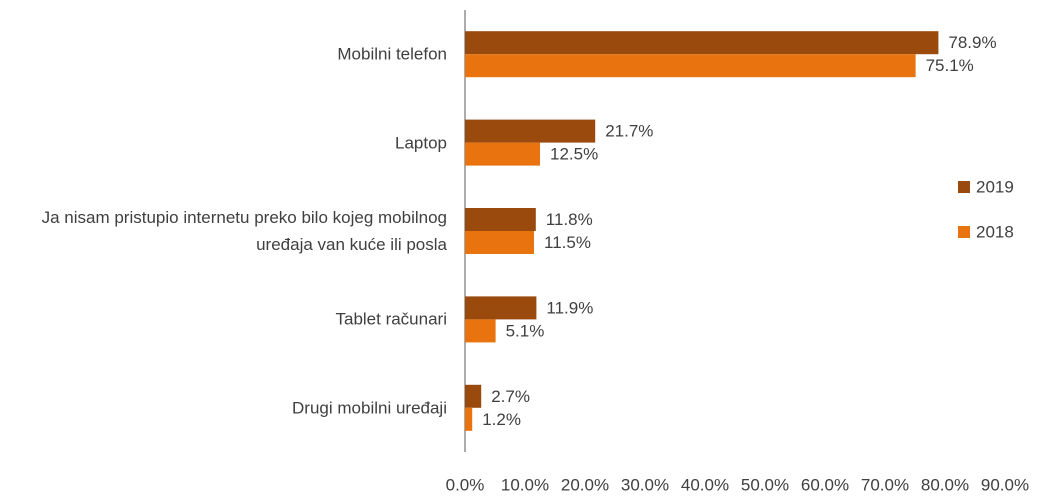 Image resolution: width=1037 pixels, height=496 pixels. Describe the element at coordinates (567, 242) in the screenshot. I see `value-label: 11.5%` at that location.